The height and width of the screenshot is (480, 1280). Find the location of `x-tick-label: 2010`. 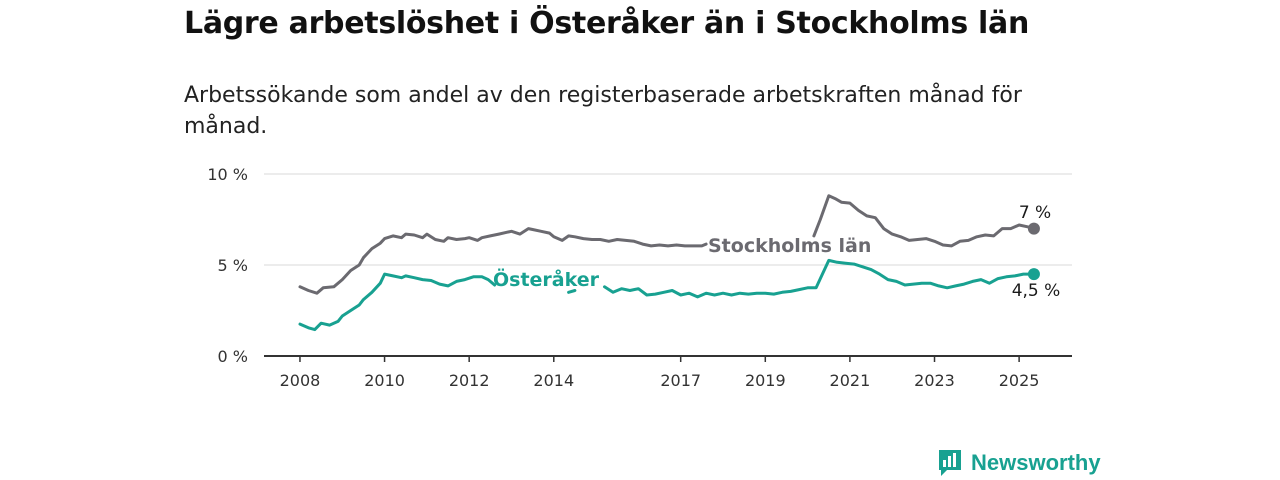

x-tick-label: 2010 is located at coordinates (384, 380).